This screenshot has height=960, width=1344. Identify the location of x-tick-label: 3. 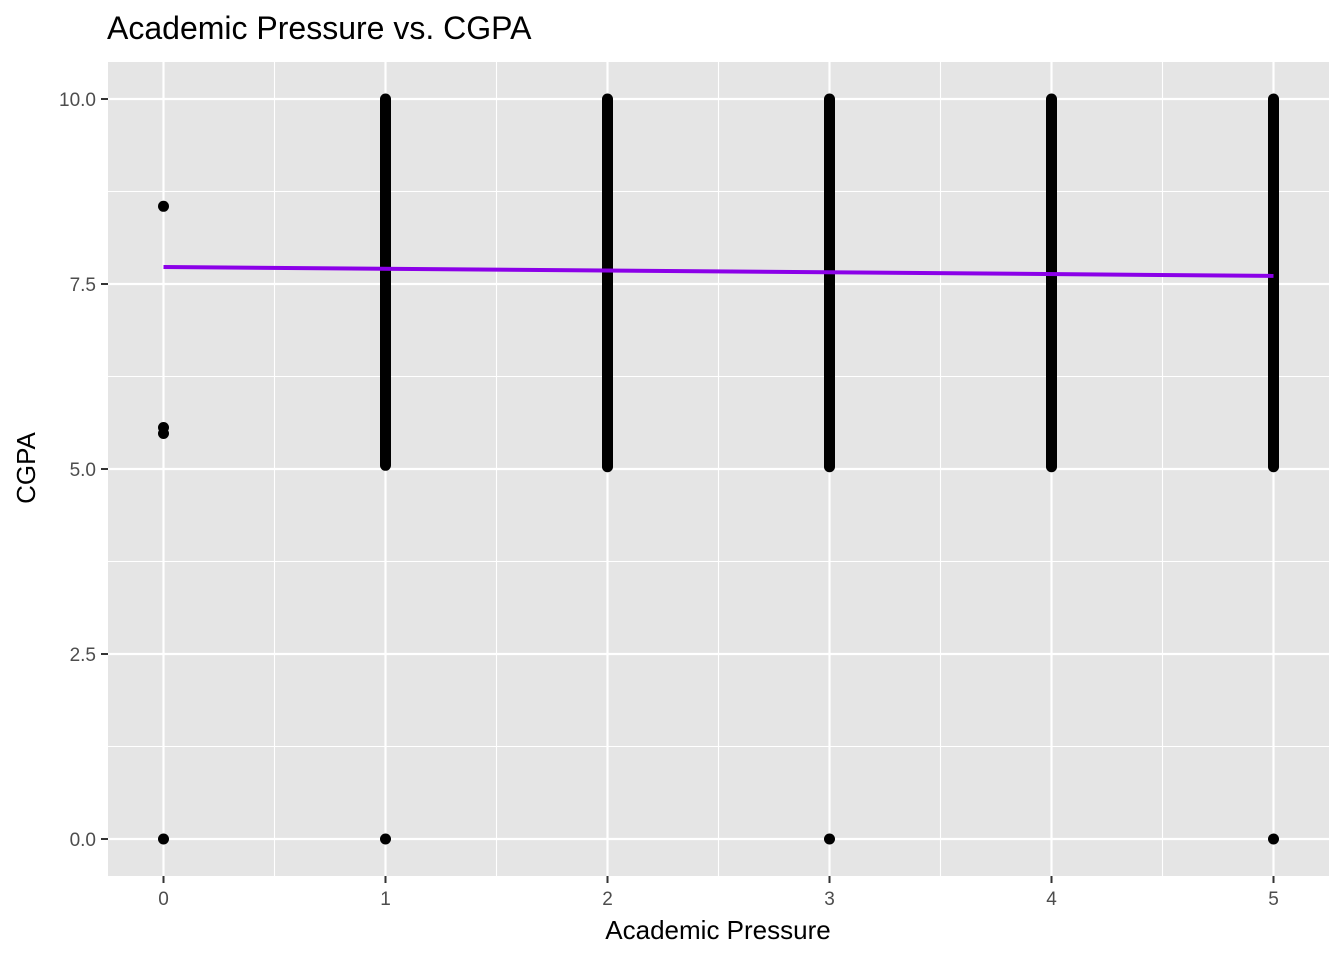
(829, 899).